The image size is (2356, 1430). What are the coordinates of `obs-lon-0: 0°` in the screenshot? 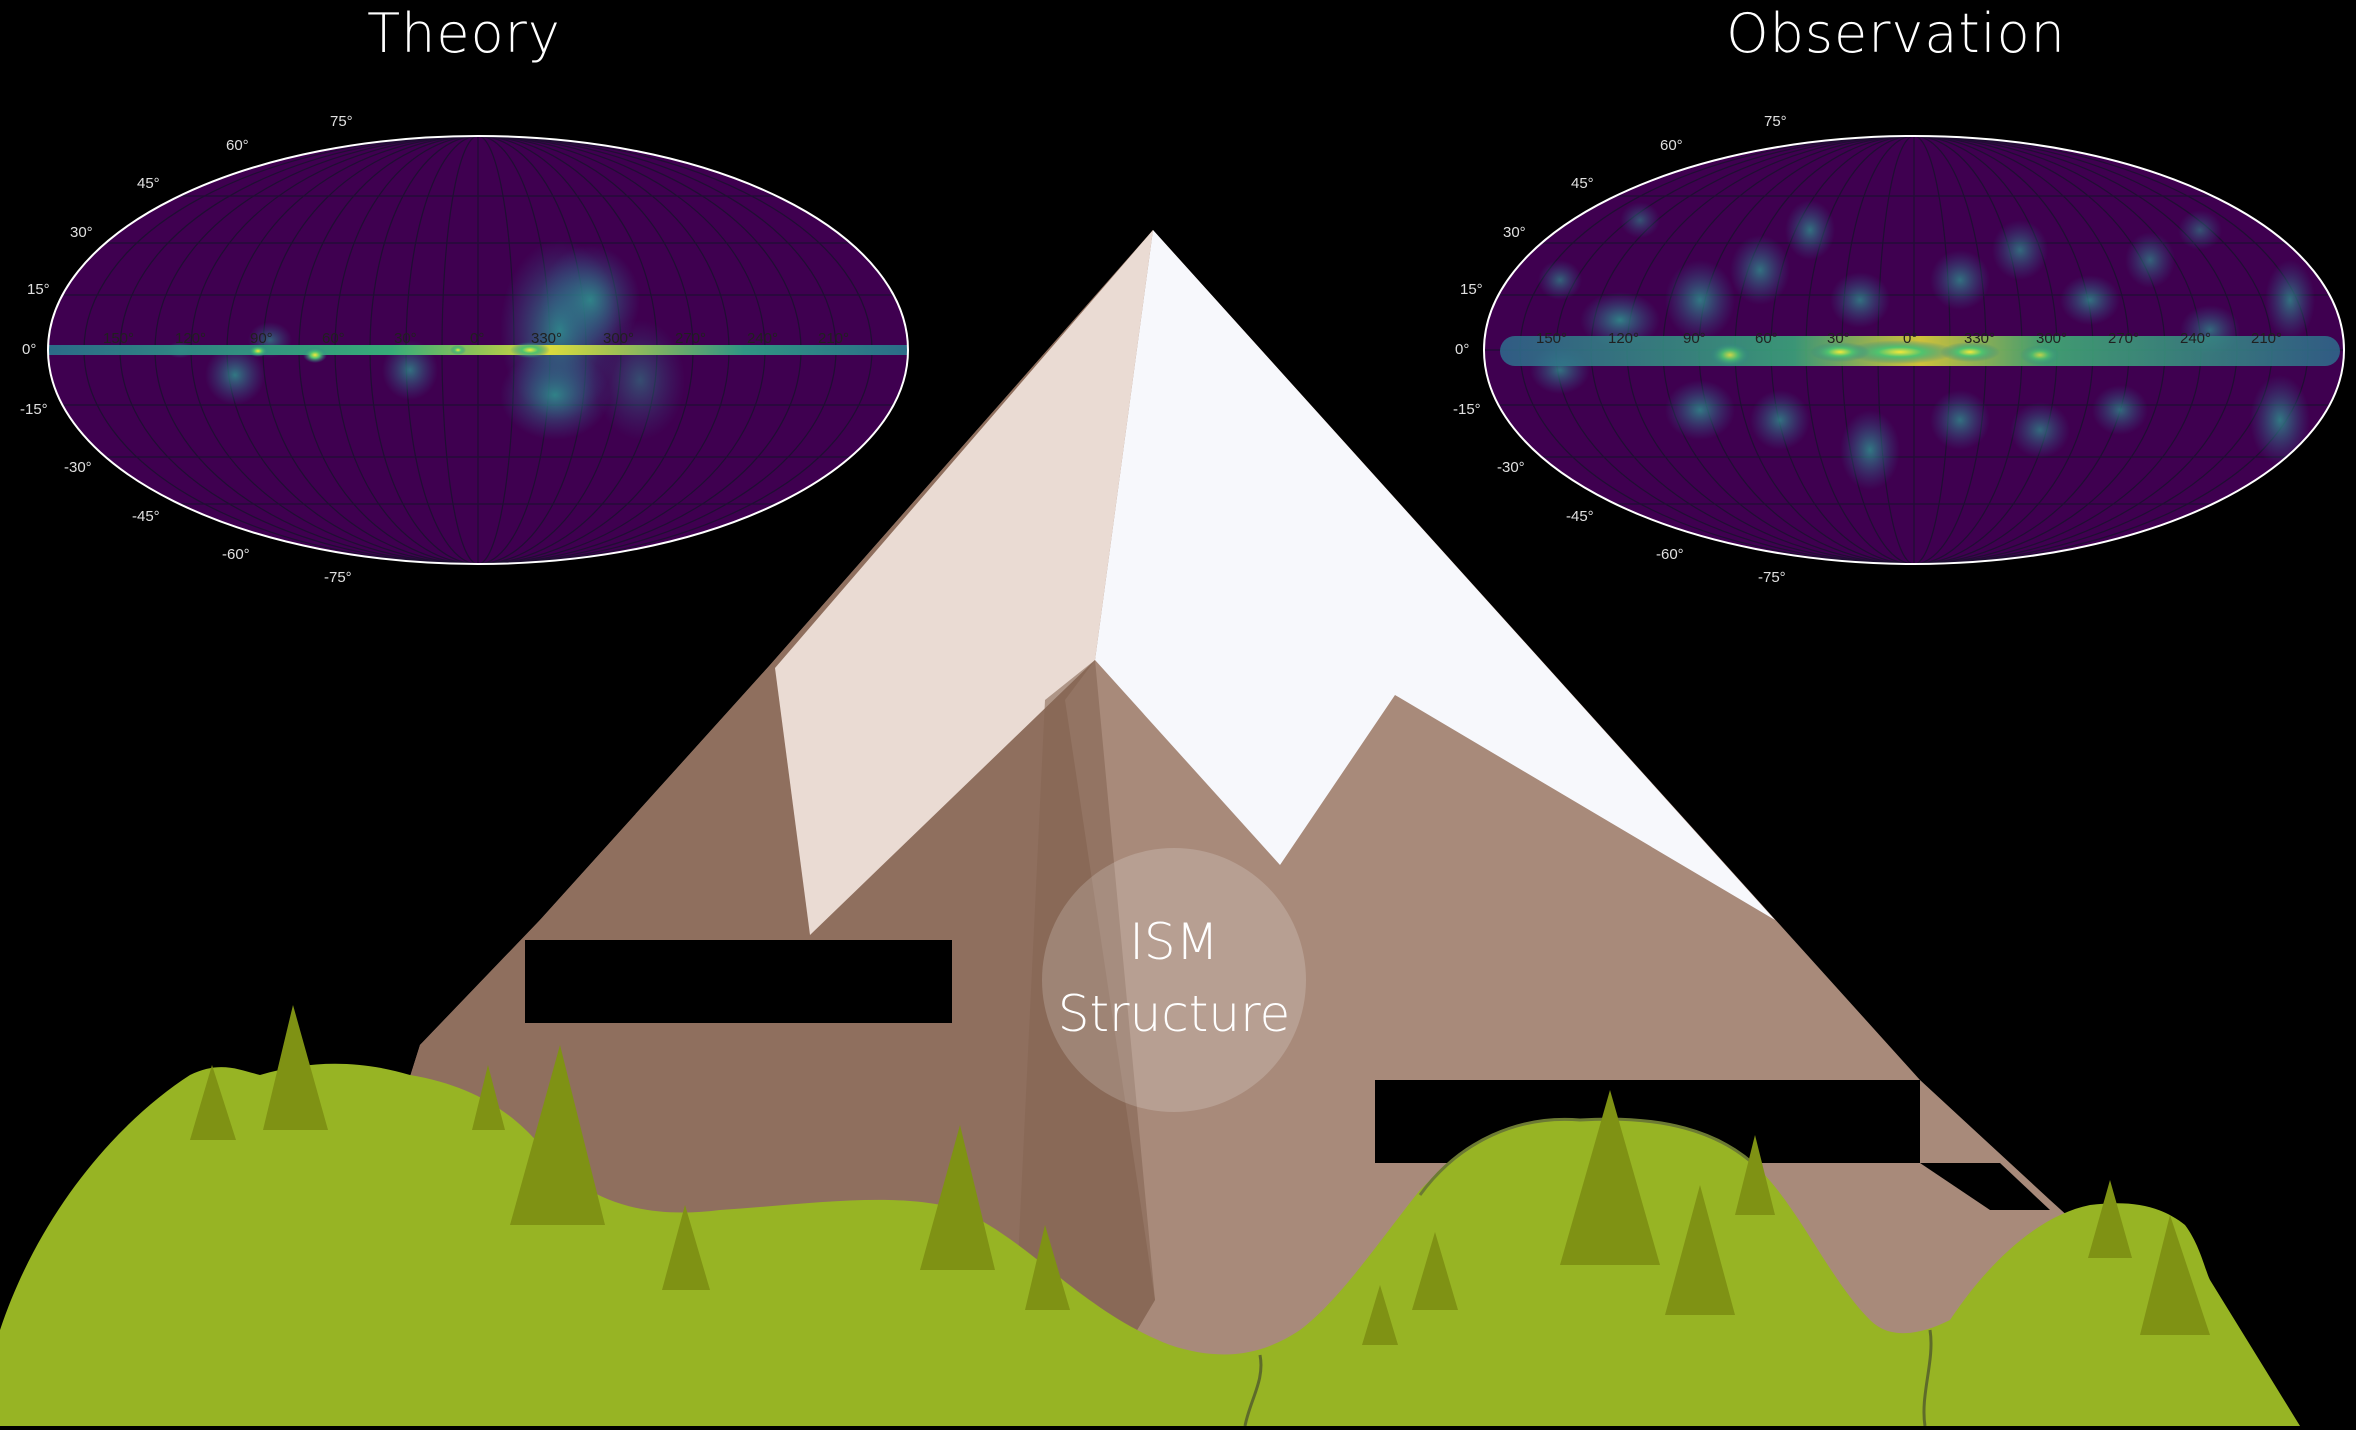 It's located at (1910, 338).